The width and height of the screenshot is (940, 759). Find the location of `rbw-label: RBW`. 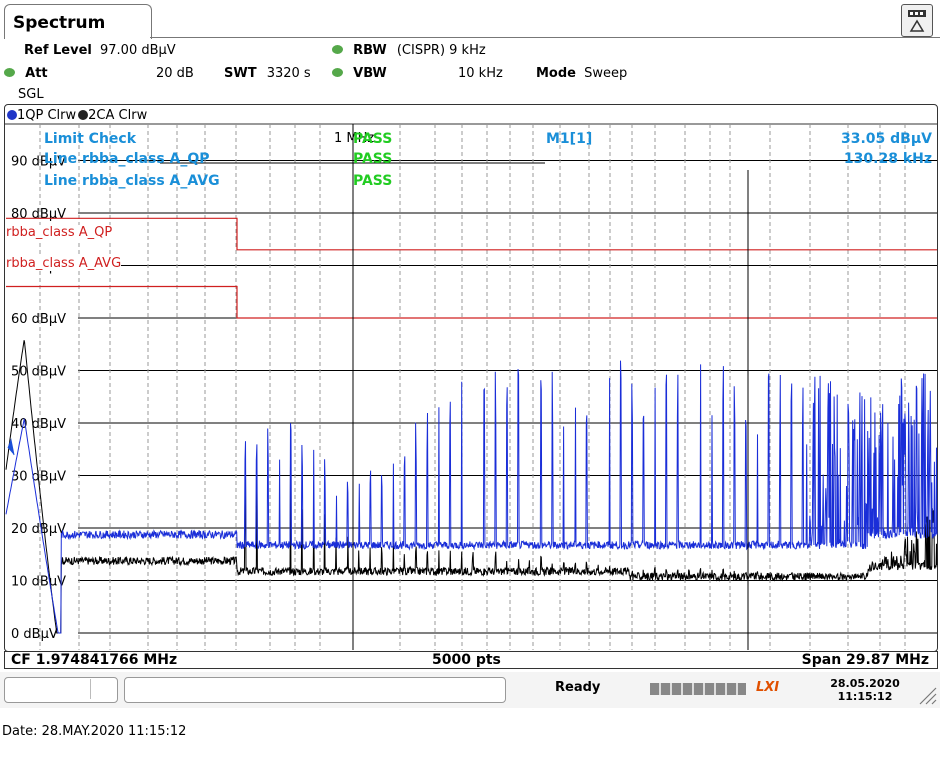

rbw-label: RBW is located at coordinates (370, 50).